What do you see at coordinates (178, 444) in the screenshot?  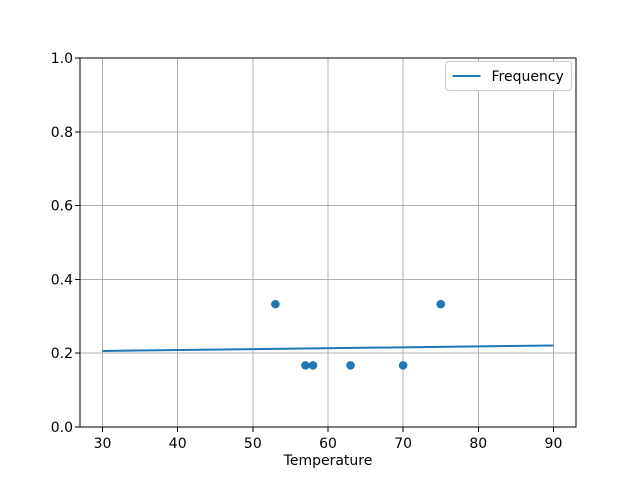 I see `x-tick-label: 40` at bounding box center [178, 444].